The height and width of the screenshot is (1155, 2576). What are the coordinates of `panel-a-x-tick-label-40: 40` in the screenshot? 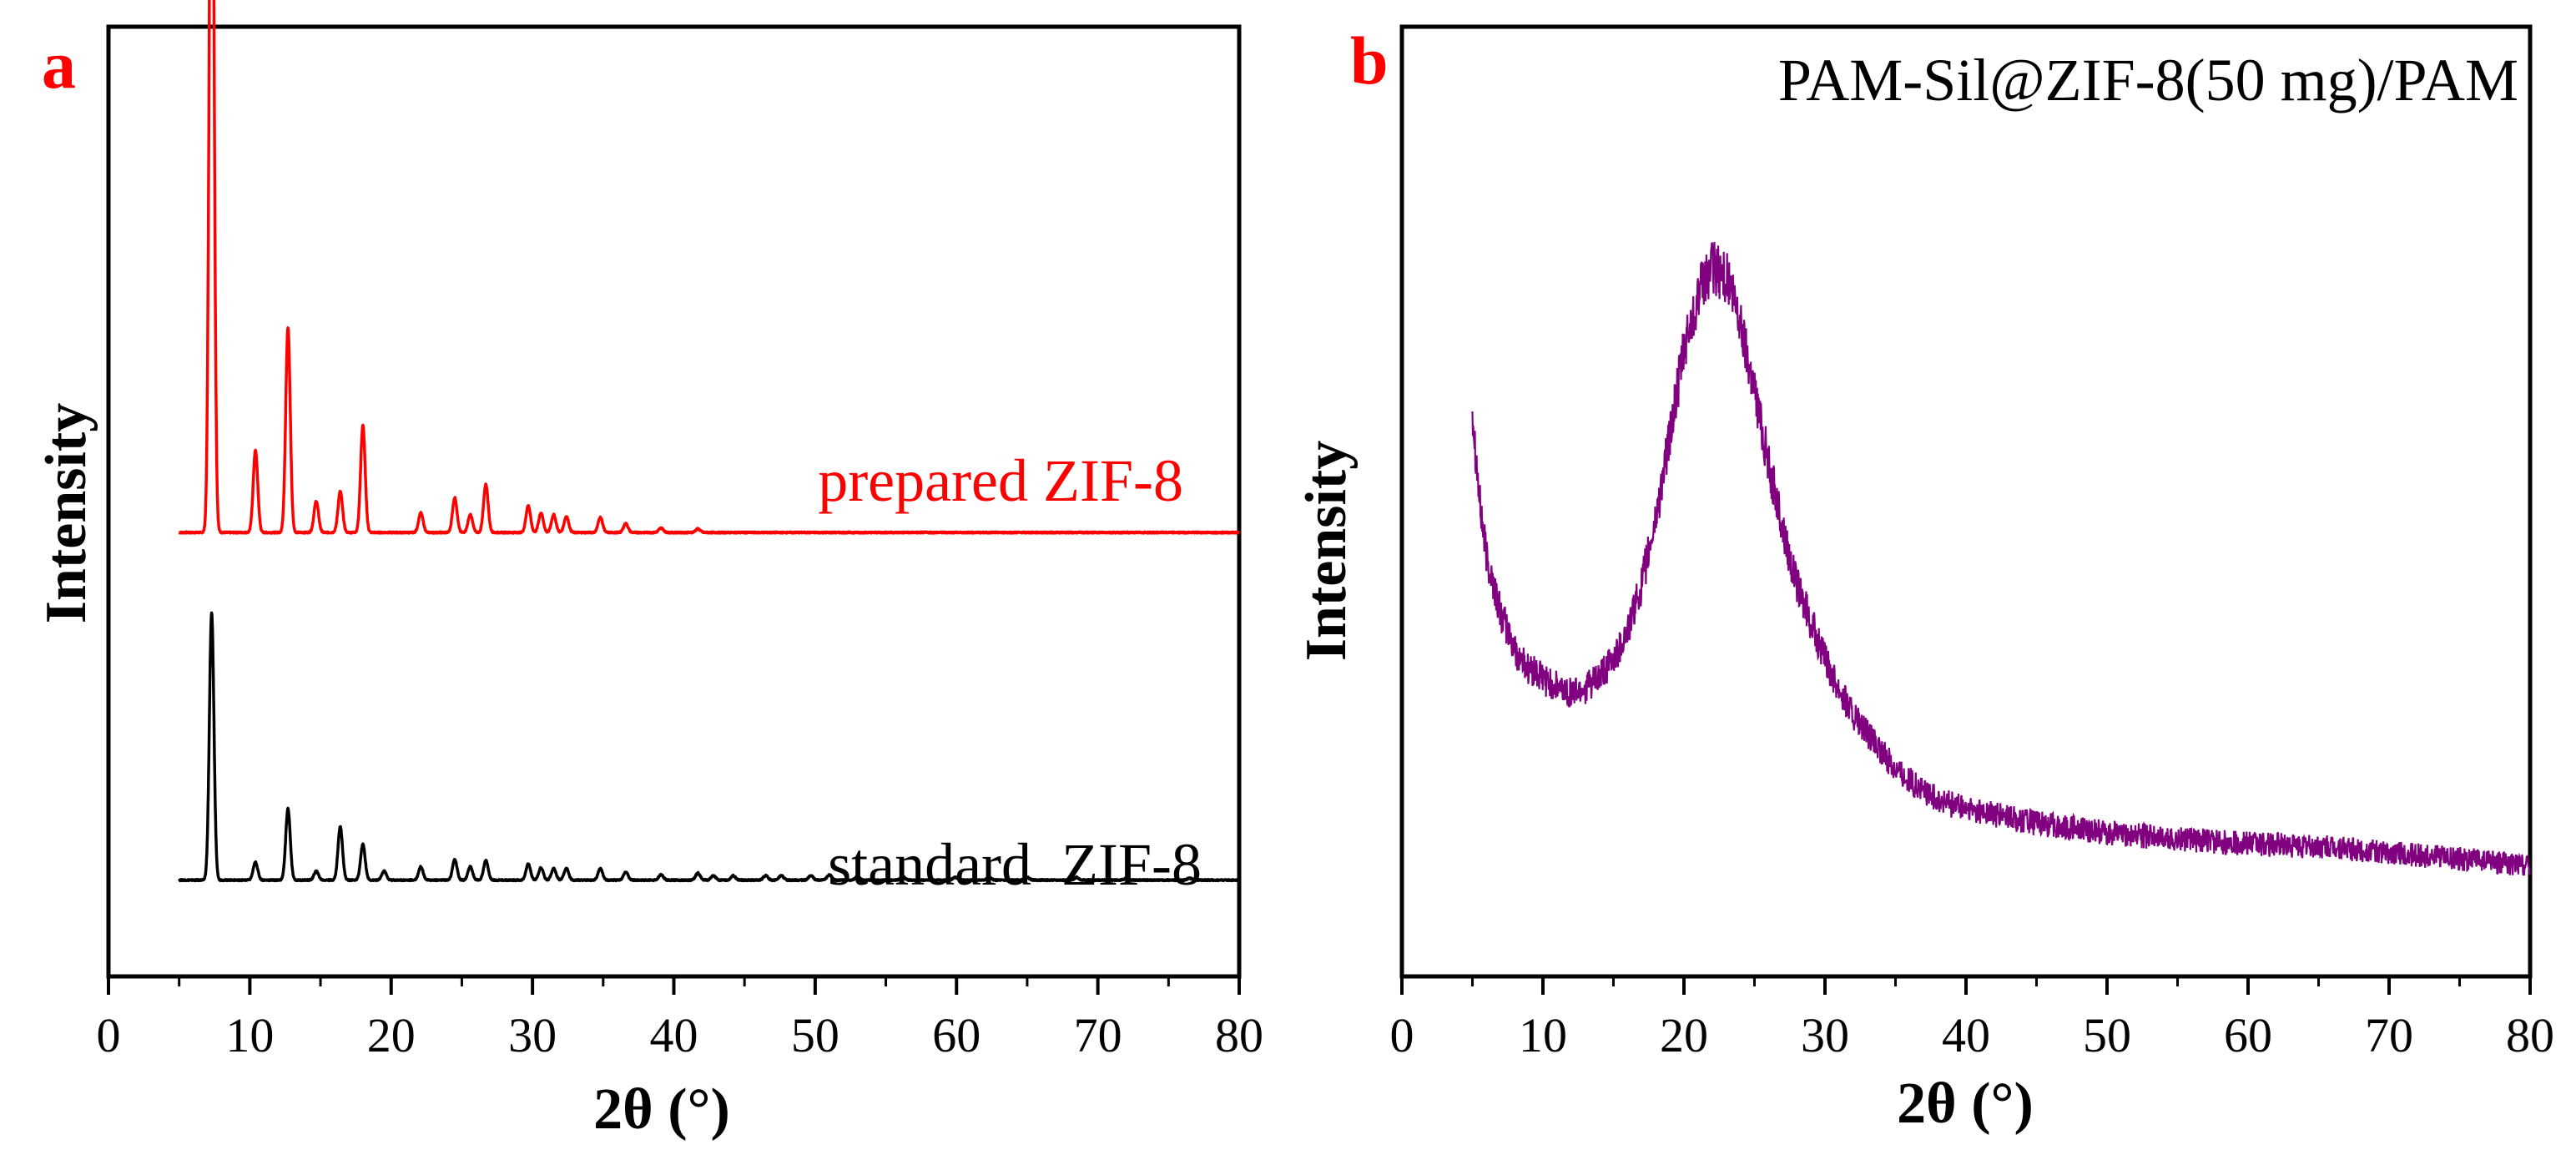 It's located at (674, 1035).